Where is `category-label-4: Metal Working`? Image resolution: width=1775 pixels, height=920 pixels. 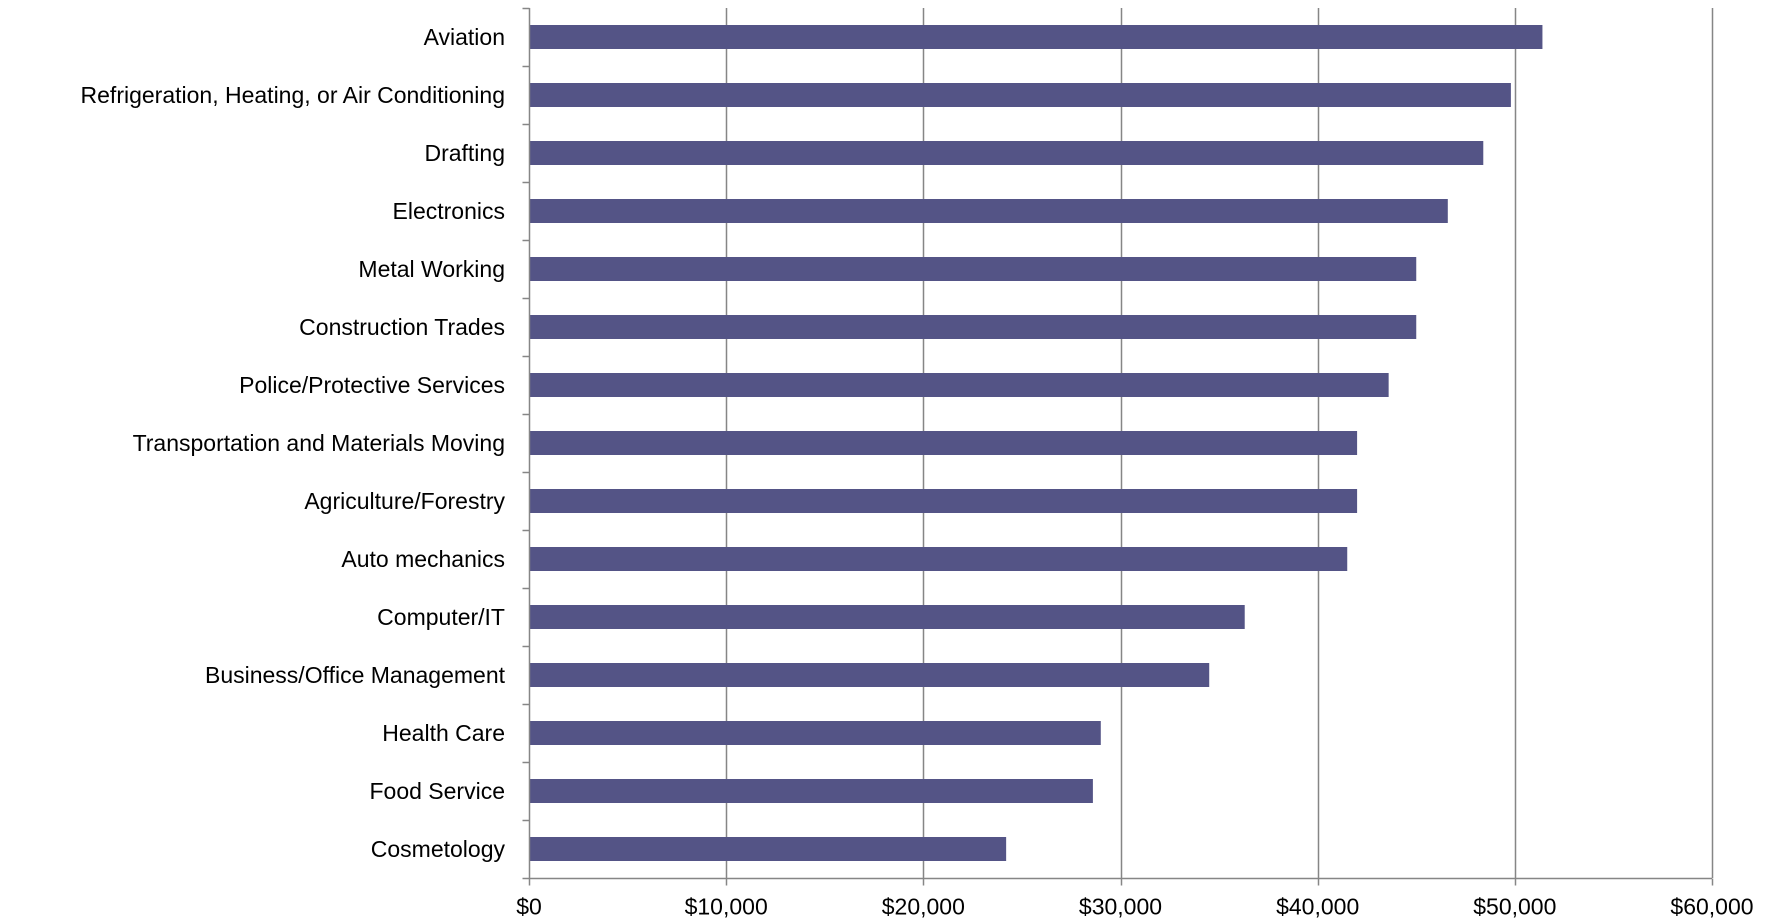 category-label-4: Metal Working is located at coordinates (431, 269).